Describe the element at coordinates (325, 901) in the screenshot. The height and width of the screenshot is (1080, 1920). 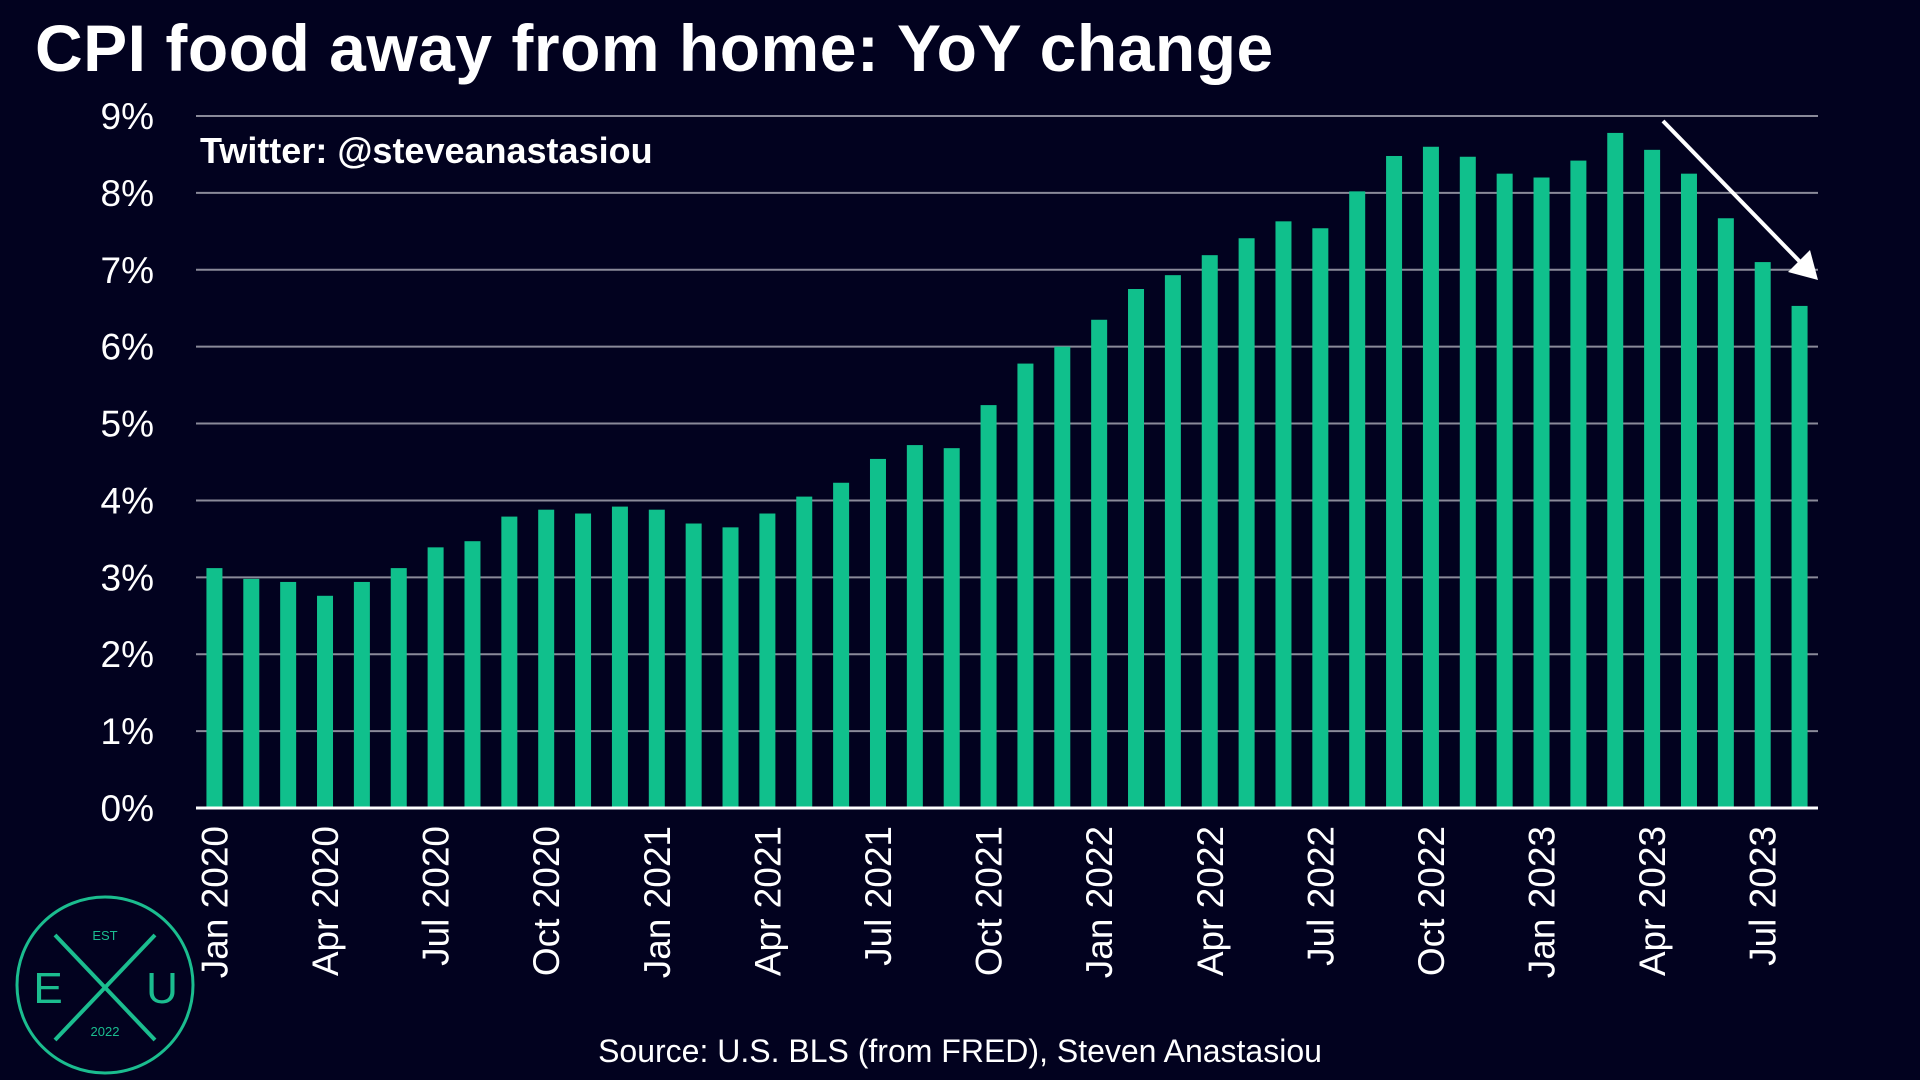
I see `x-tick-label: Apr 2020` at that location.